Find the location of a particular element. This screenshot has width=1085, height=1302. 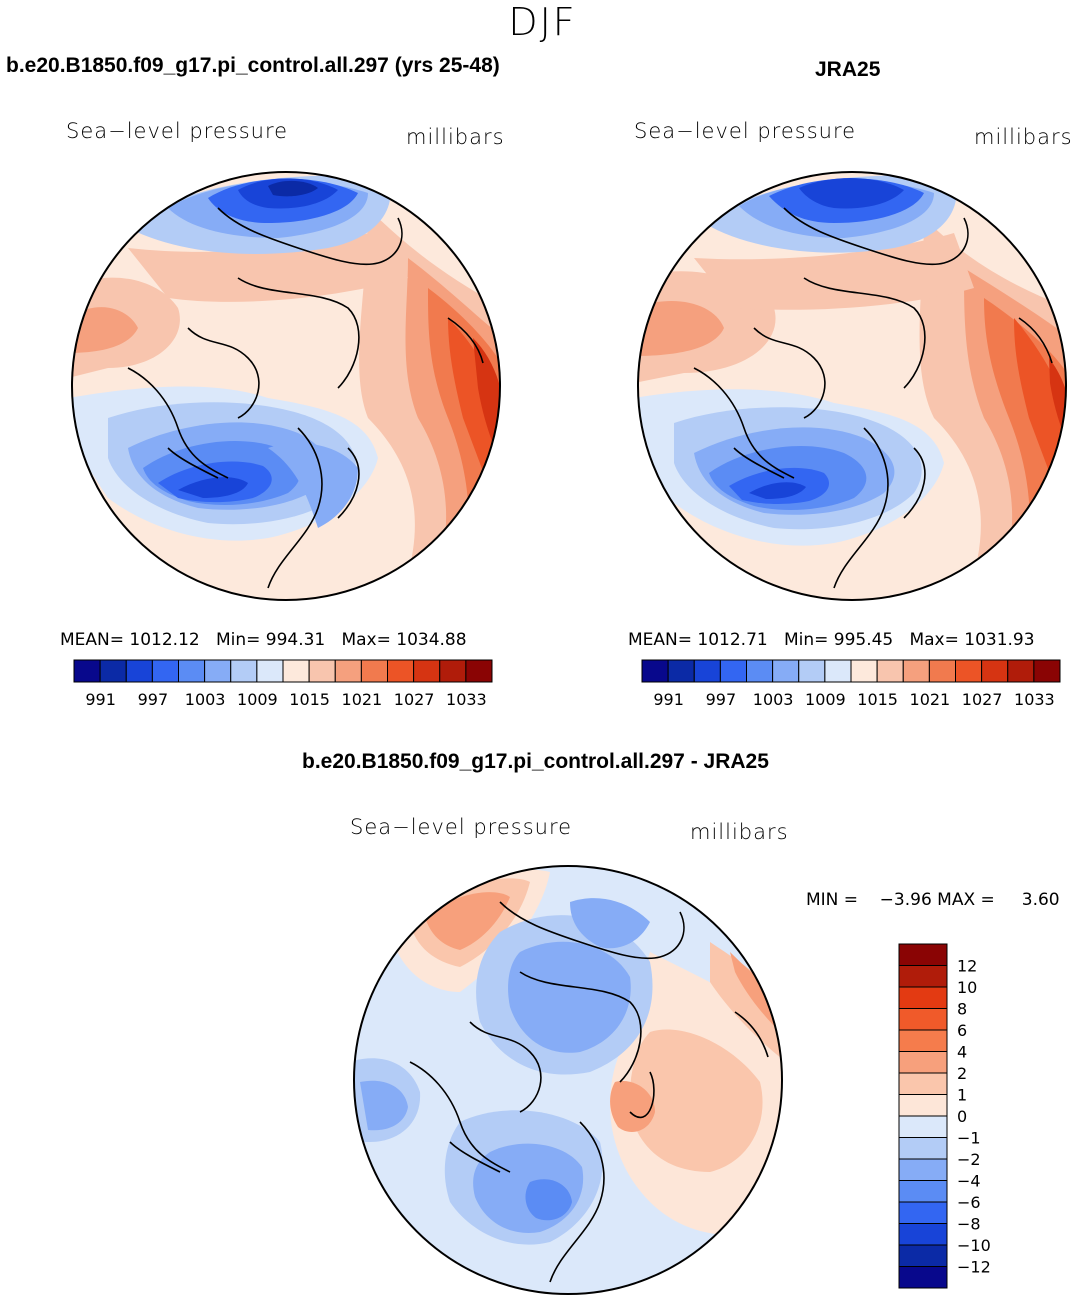

panel3-colorbar-tick-label: −12 is located at coordinates (974, 1267).